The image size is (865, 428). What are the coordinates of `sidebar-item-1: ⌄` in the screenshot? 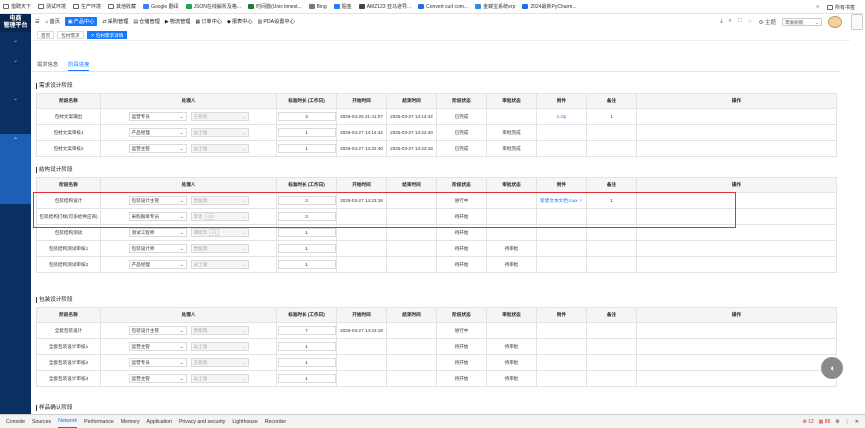 It's located at (15, 41).